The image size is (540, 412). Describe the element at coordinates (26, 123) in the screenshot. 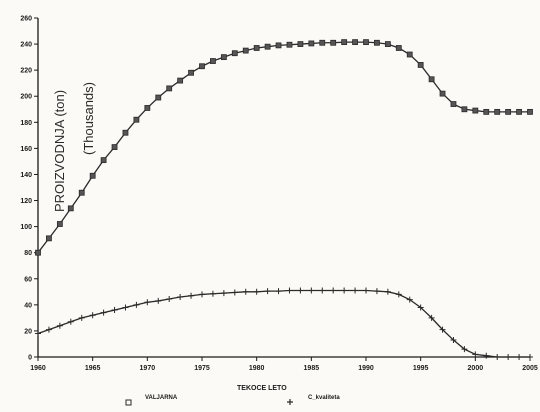

I see `y-tick-label: 180` at that location.